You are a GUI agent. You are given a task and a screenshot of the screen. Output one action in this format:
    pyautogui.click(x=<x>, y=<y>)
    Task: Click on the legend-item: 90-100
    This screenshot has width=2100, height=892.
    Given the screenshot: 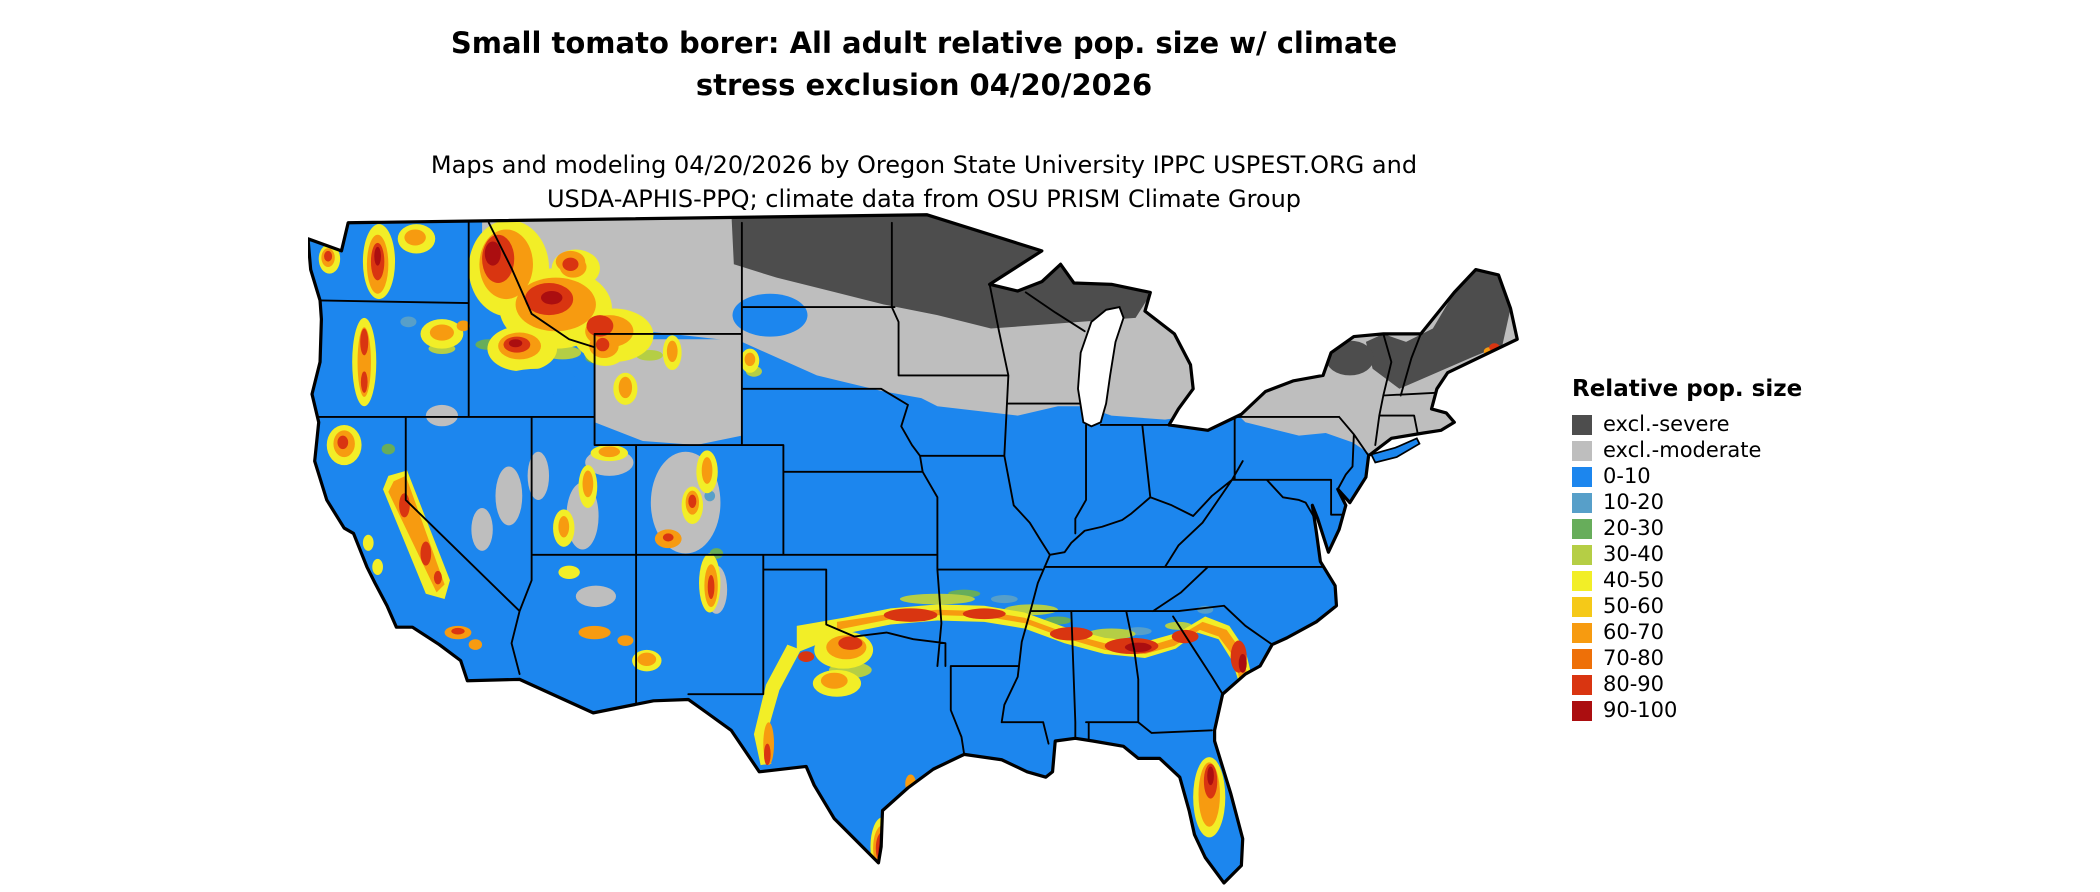 What is the action you would take?
    pyautogui.click(x=1687, y=710)
    